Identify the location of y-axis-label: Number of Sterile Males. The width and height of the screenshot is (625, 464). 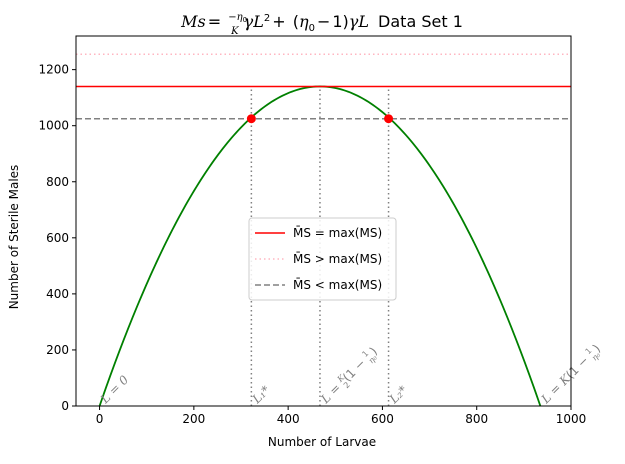
(14, 237).